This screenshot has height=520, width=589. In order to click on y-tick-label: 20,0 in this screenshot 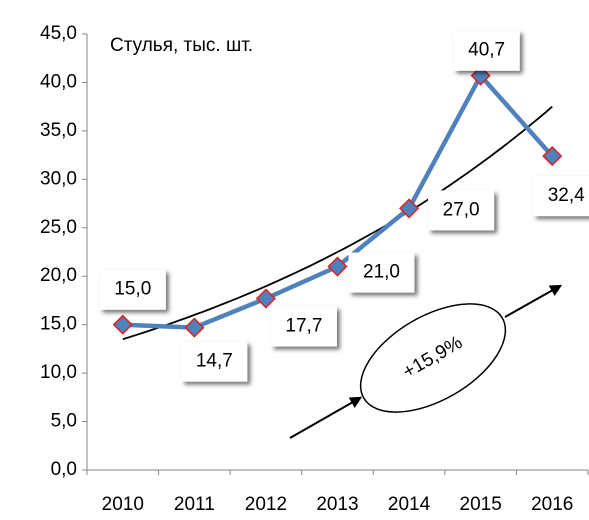, I will do `click(58, 275)`.